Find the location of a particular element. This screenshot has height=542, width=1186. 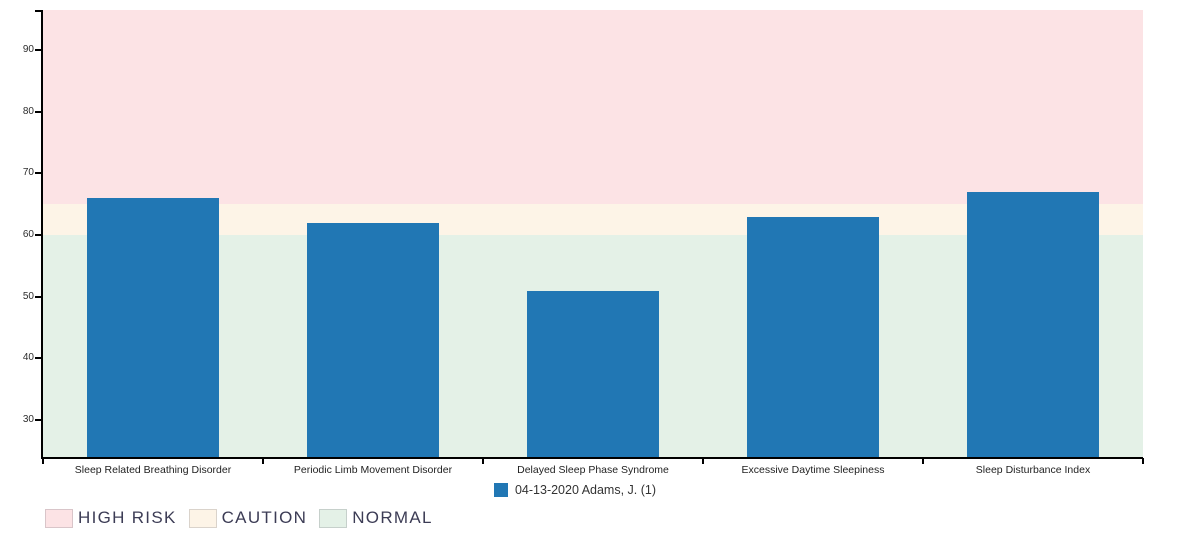

bar-delayed-sleep-phase-syndrome is located at coordinates (593, 373).